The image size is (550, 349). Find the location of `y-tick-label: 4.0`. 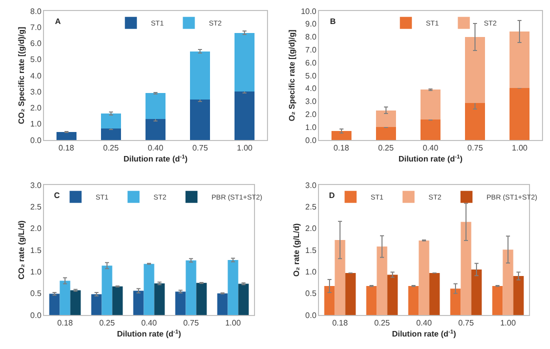

y-tick-label: 4.0 is located at coordinates (36, 75).